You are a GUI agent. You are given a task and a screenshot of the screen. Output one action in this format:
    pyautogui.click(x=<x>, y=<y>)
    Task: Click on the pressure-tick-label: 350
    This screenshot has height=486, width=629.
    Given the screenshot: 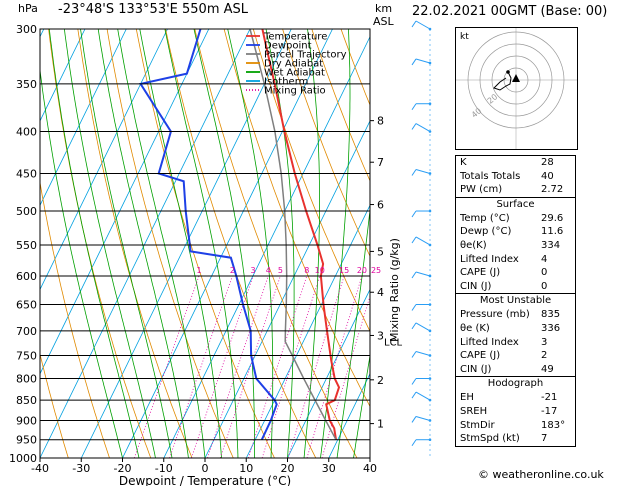 What is the action you would take?
    pyautogui.click(x=26, y=84)
    